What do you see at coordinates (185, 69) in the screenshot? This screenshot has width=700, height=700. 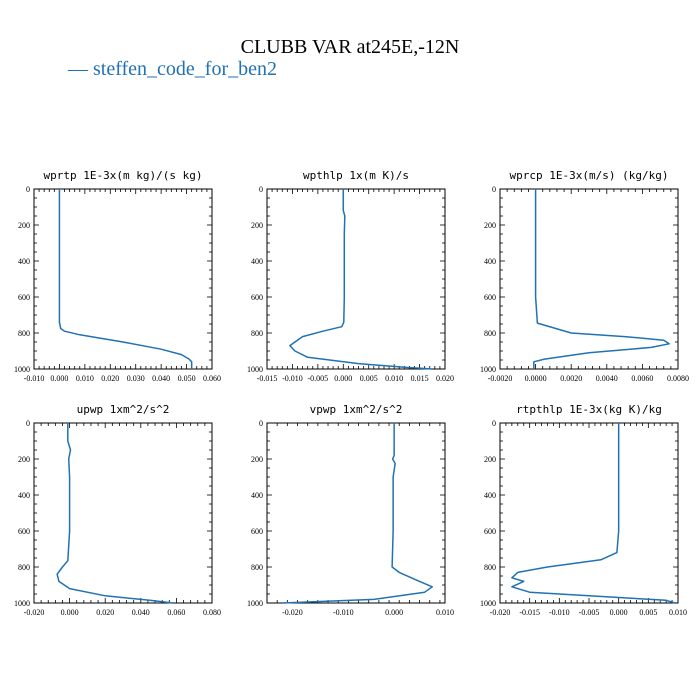 I see `legend-label: steffen_code_for_ben2` at bounding box center [185, 69].